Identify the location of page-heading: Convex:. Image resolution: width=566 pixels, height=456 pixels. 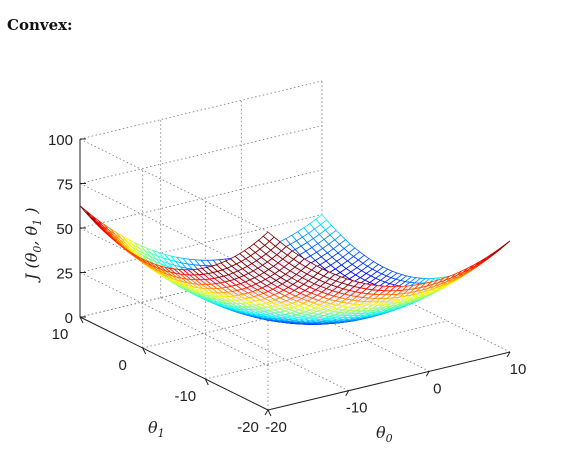
(40, 25).